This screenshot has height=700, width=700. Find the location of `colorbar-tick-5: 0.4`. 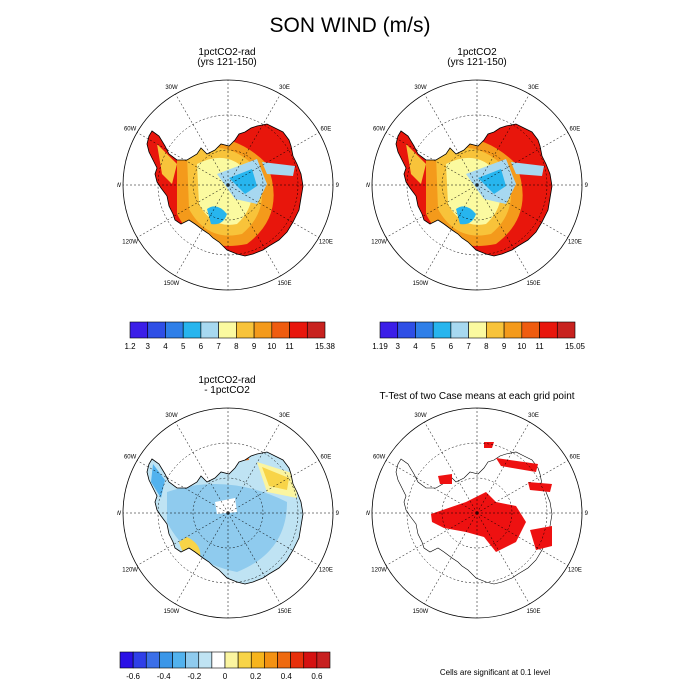

colorbar-tick-5: 0.4 is located at coordinates (287, 676).